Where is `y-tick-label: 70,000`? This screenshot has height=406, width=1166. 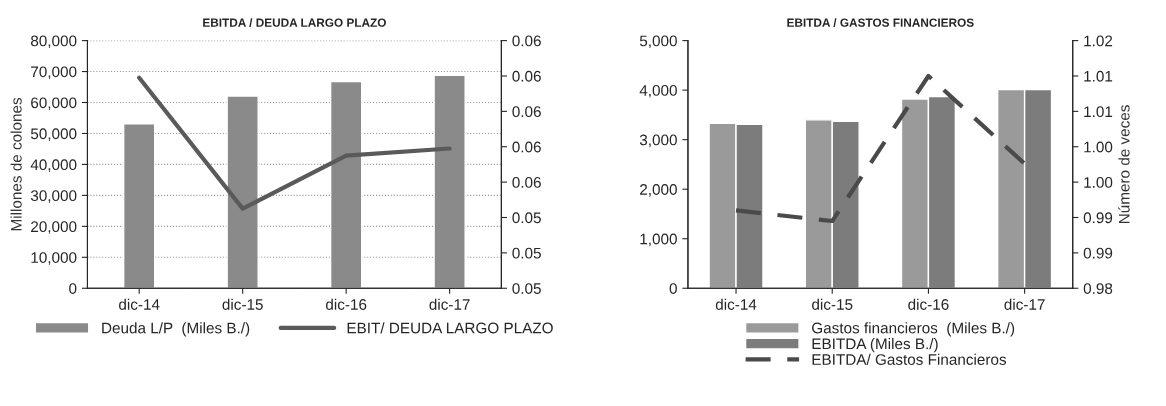
y-tick-label: 70,000 is located at coordinates (54, 73).